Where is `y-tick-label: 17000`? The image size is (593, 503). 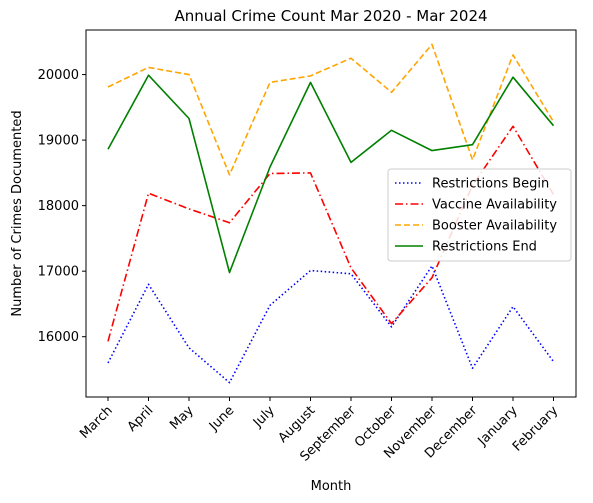
y-tick-label: 17000 is located at coordinates (58, 272).